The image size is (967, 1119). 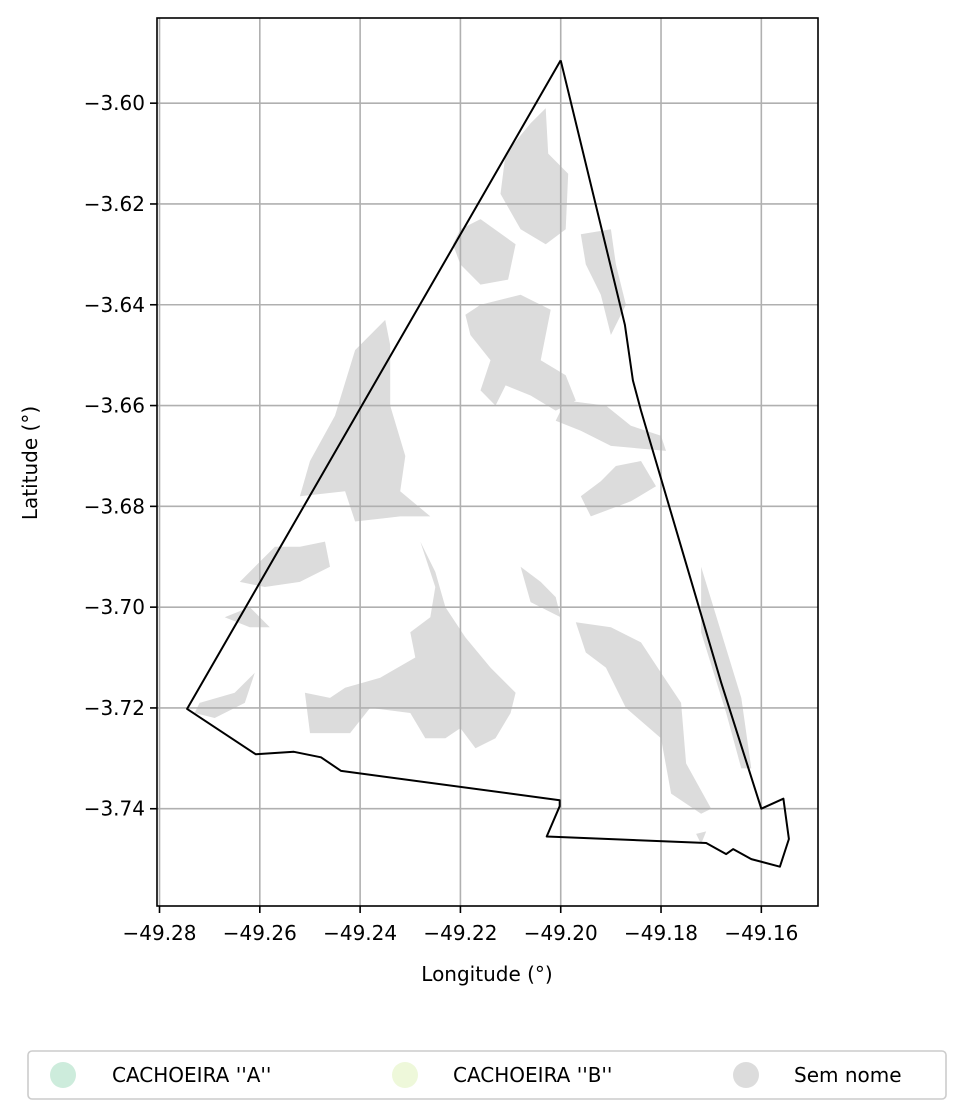 I want to click on legend-label: CACHOEIRA ''B'', so click(x=532, y=1075).